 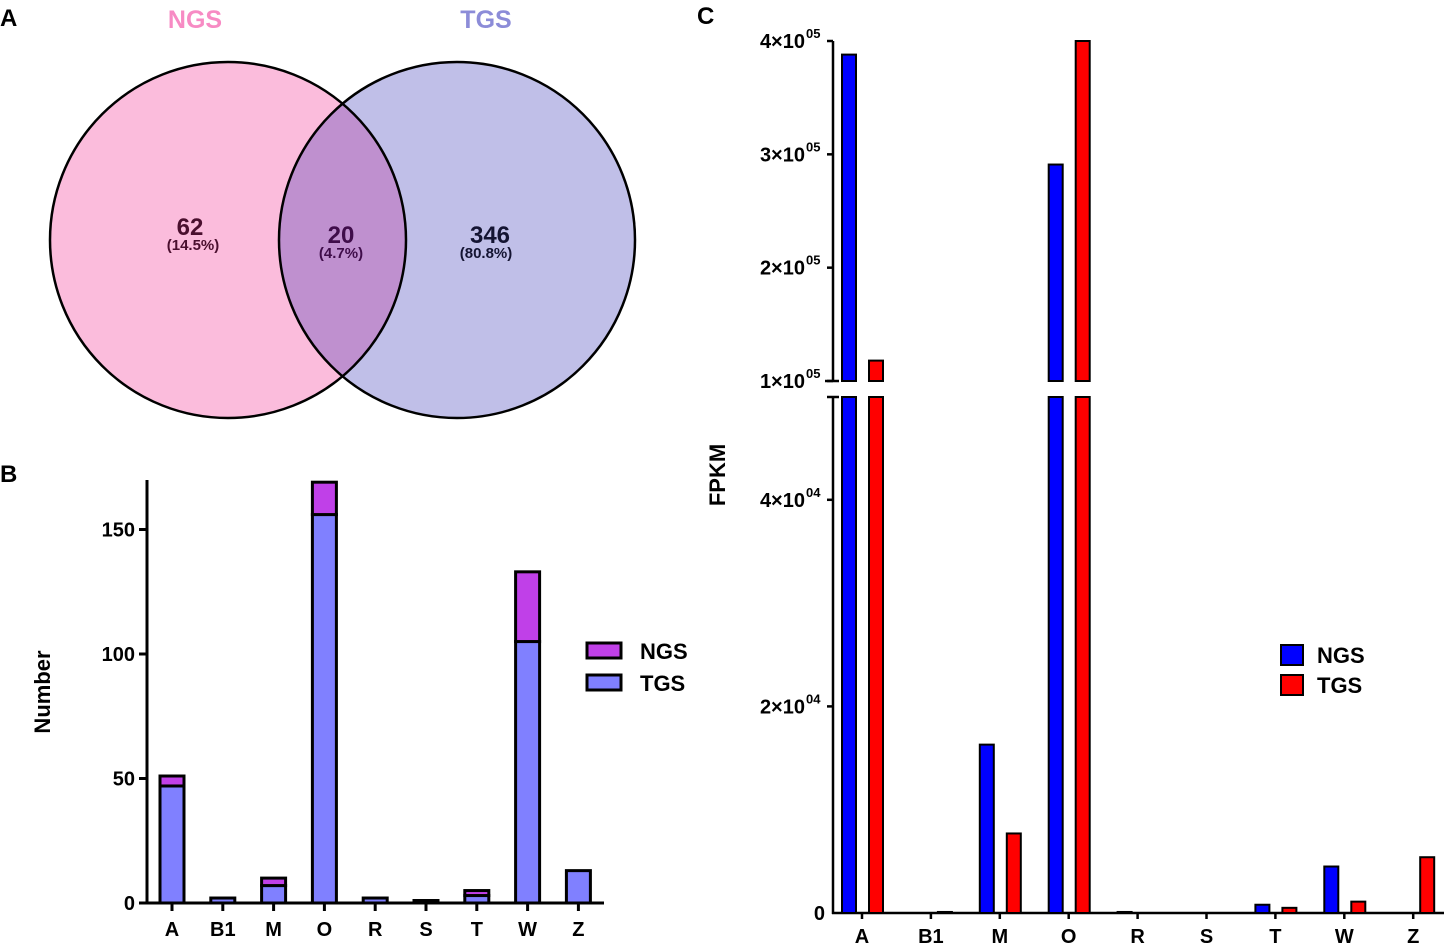 I want to click on venn-percent-ngs-only: (14.5%), so click(x=193, y=245).